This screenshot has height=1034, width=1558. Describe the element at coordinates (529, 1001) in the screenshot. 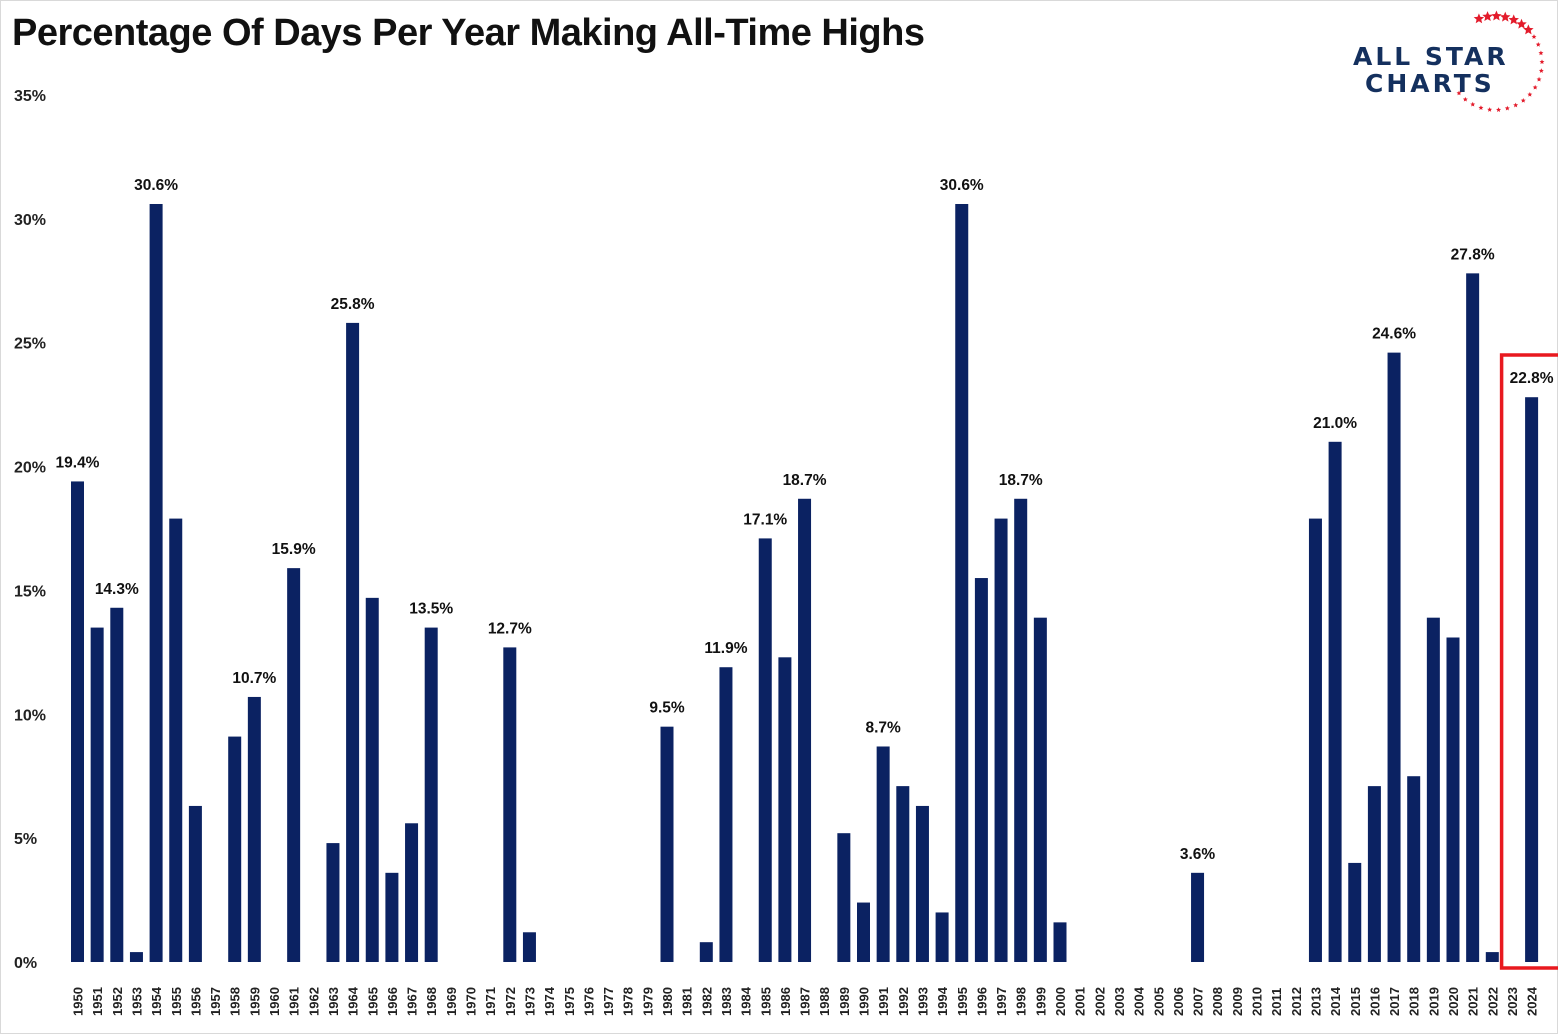

I see `x-tick-label: 1973` at that location.